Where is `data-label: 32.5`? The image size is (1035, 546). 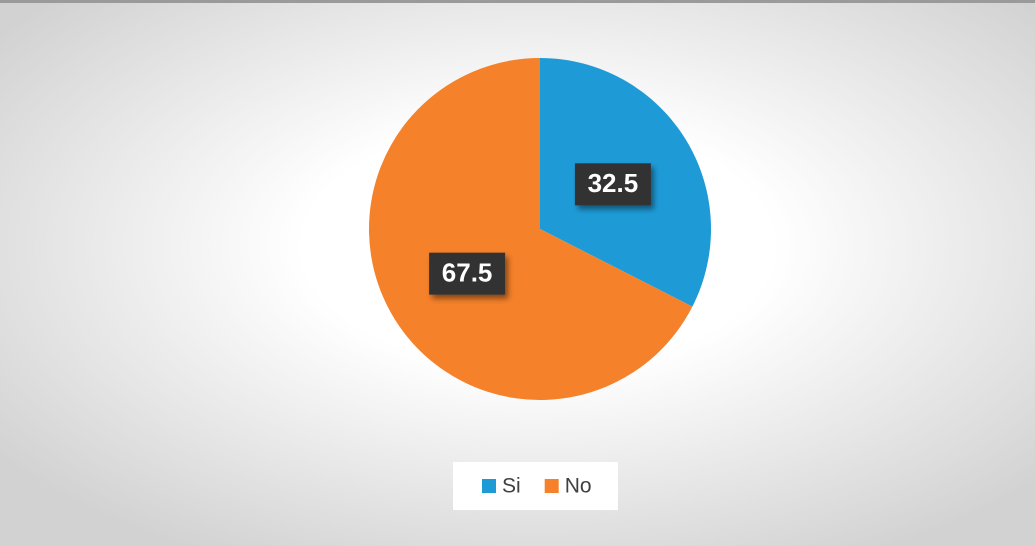 data-label: 32.5 is located at coordinates (613, 183).